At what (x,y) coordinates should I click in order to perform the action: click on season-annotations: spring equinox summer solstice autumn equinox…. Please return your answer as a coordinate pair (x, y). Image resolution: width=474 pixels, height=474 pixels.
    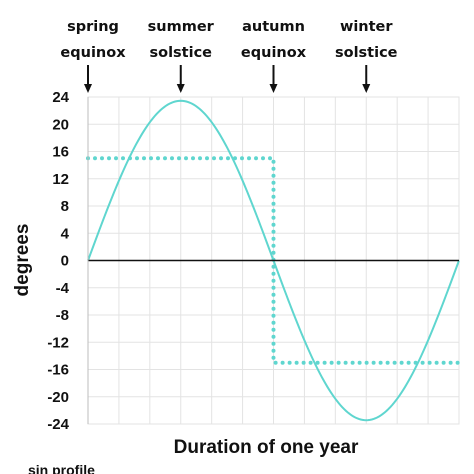
    Looking at the image, I should click on (229, 56).